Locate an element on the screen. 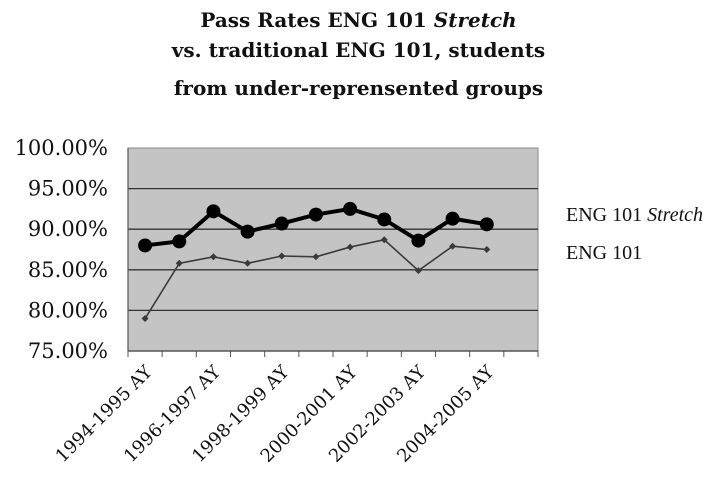 This screenshot has width=717, height=500. y-tick-label: 80.00% is located at coordinates (68, 310).